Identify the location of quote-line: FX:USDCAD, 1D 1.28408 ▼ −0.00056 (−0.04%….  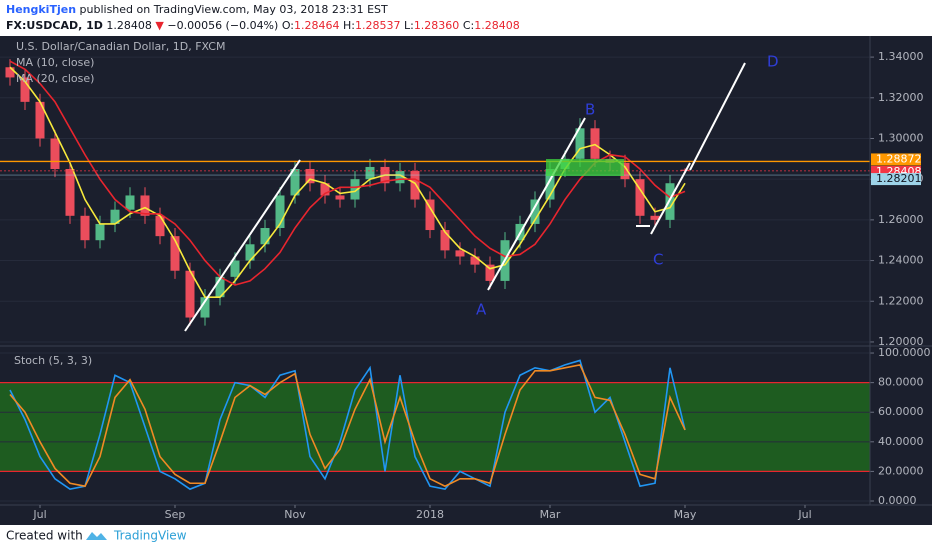
(263, 25).